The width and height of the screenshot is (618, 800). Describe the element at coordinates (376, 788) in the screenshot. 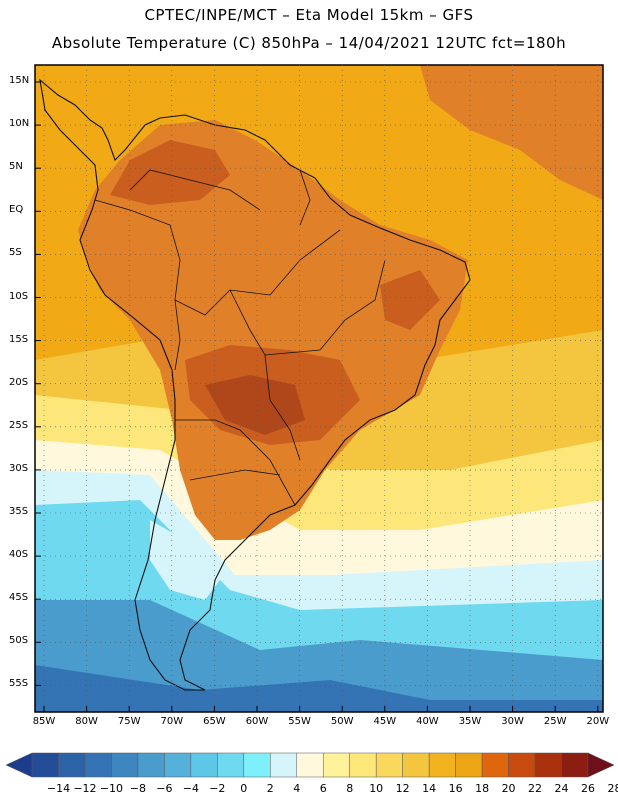

I see `colorbar-label: 10` at that location.